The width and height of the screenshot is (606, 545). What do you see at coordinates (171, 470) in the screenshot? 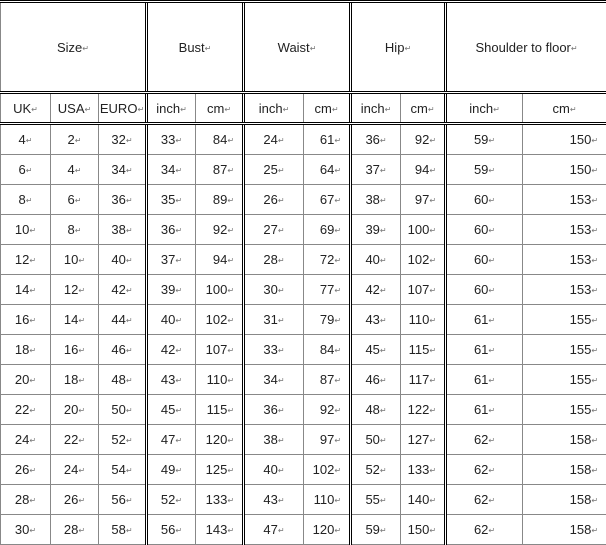
I see `table-cell: 49` at bounding box center [171, 470].